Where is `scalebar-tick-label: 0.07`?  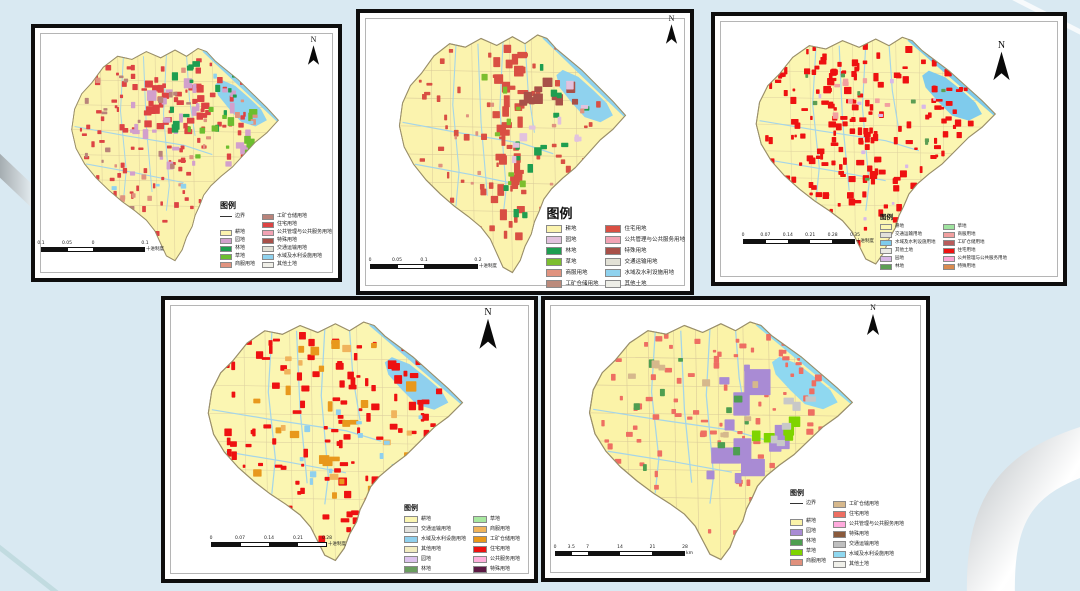 scalebar-tick-label: 0.07 is located at coordinates (240, 538).